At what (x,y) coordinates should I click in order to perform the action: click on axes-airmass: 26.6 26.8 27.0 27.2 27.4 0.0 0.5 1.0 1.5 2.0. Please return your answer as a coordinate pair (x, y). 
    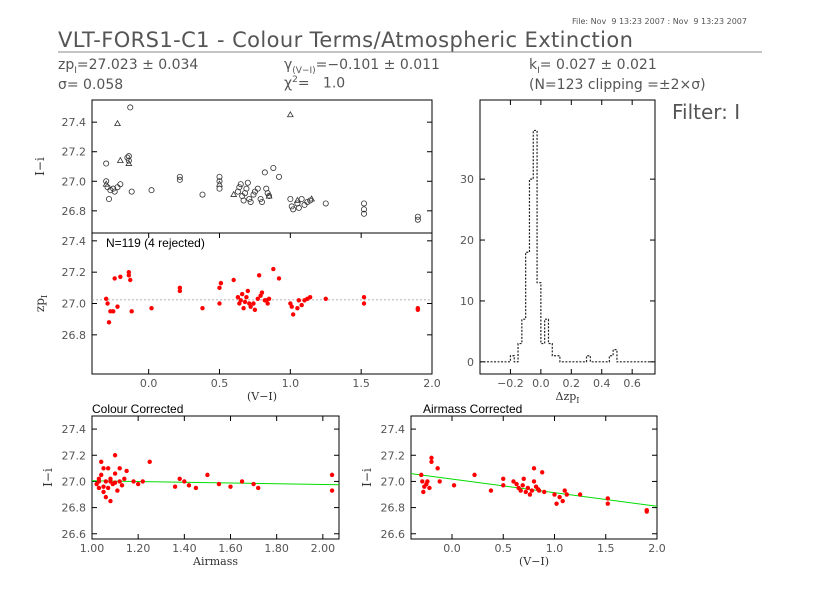
    Looking at the image, I should click on (523, 485).